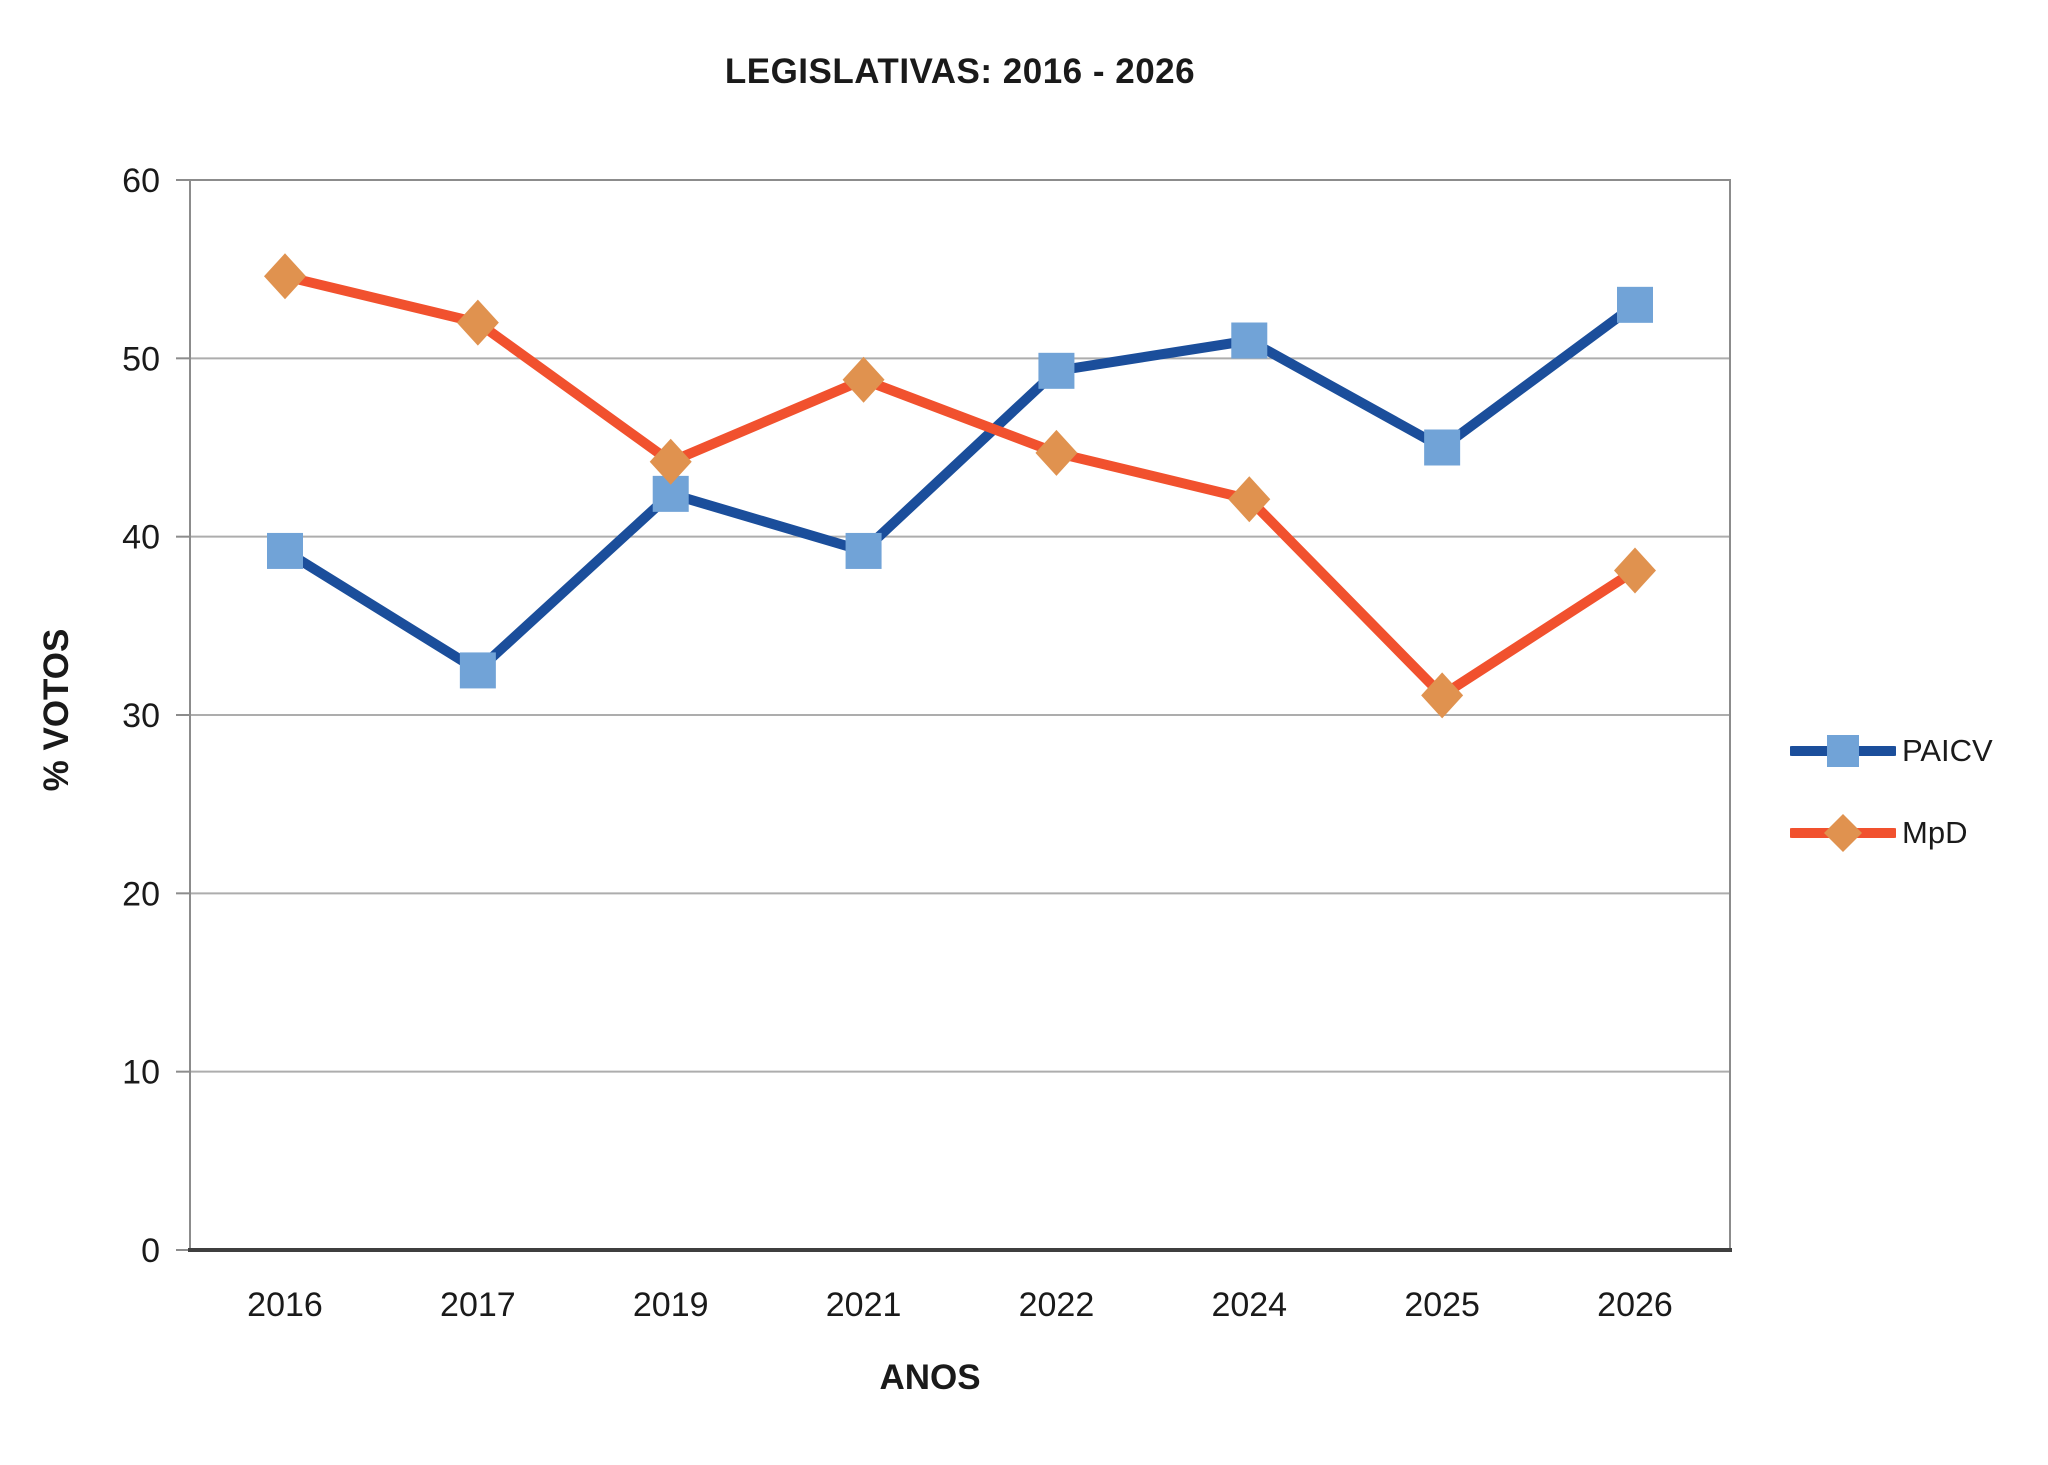  What do you see at coordinates (150, 1251) in the screenshot?
I see `y-tick-label: 0` at bounding box center [150, 1251].